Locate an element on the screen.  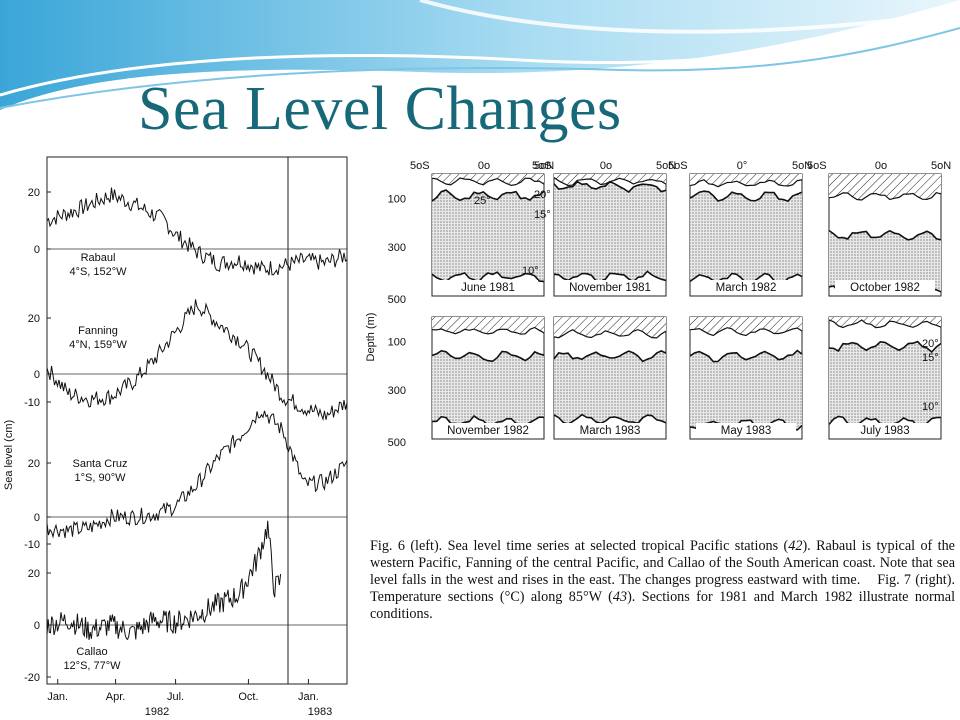
station-name: Fanning is located at coordinates (98, 331).